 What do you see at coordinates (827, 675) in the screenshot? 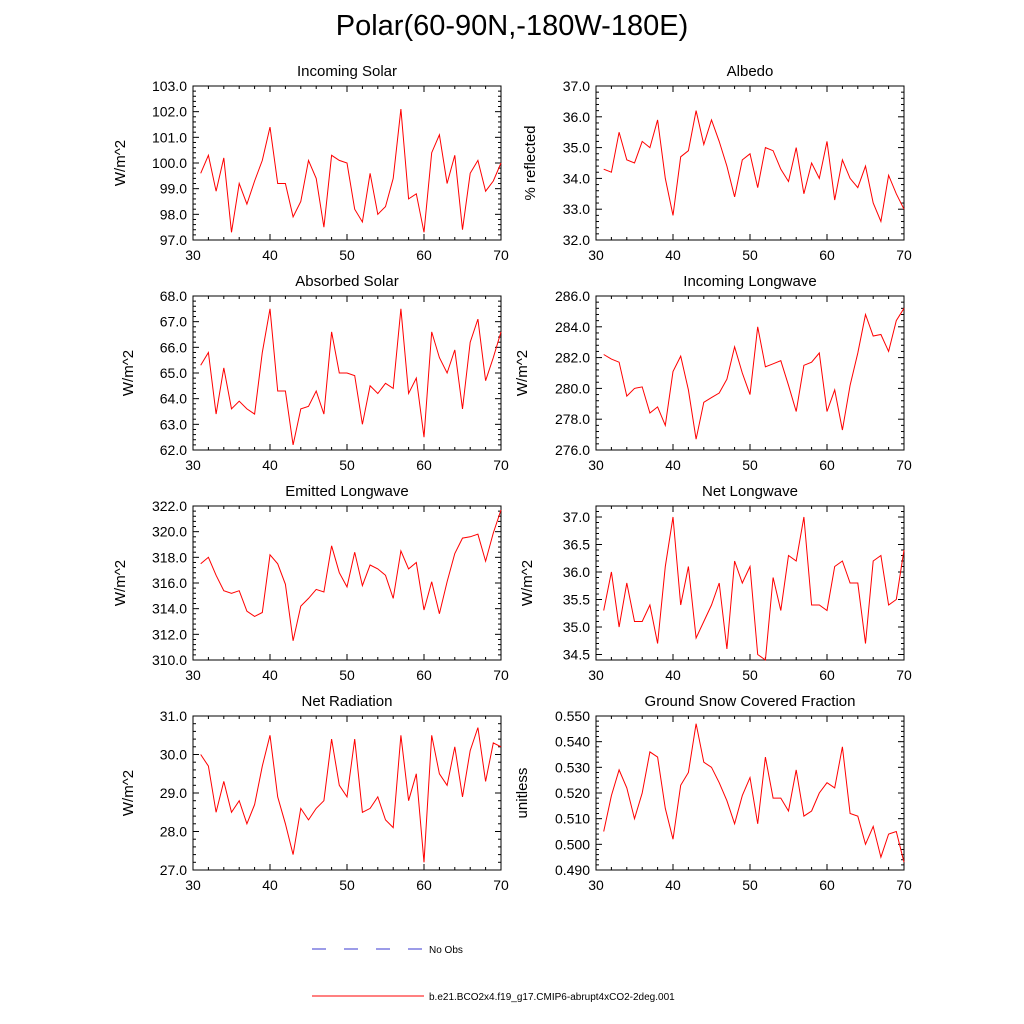
I see `panel-6-xtick-label: 60` at bounding box center [827, 675].